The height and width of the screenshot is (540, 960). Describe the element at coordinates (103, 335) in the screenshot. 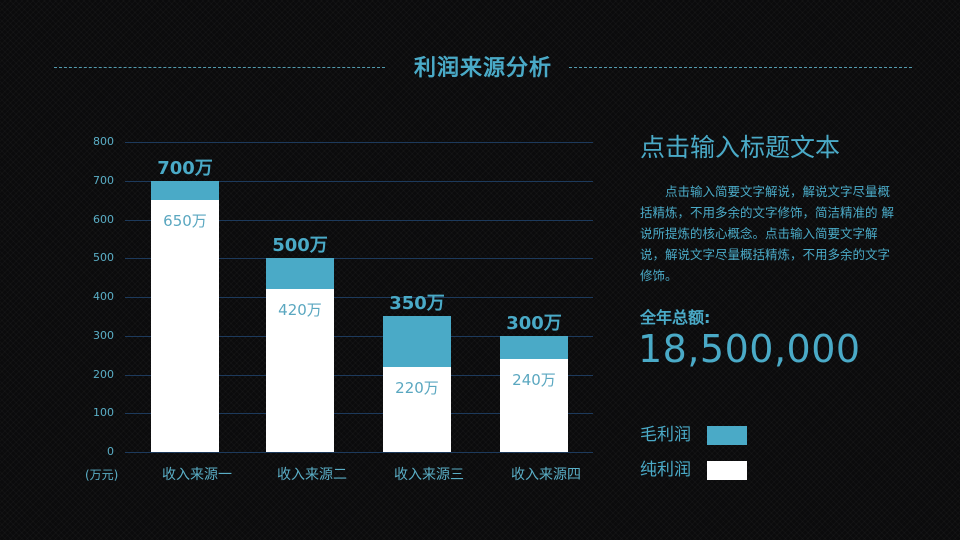

I see `y-tick-label: 300` at that location.